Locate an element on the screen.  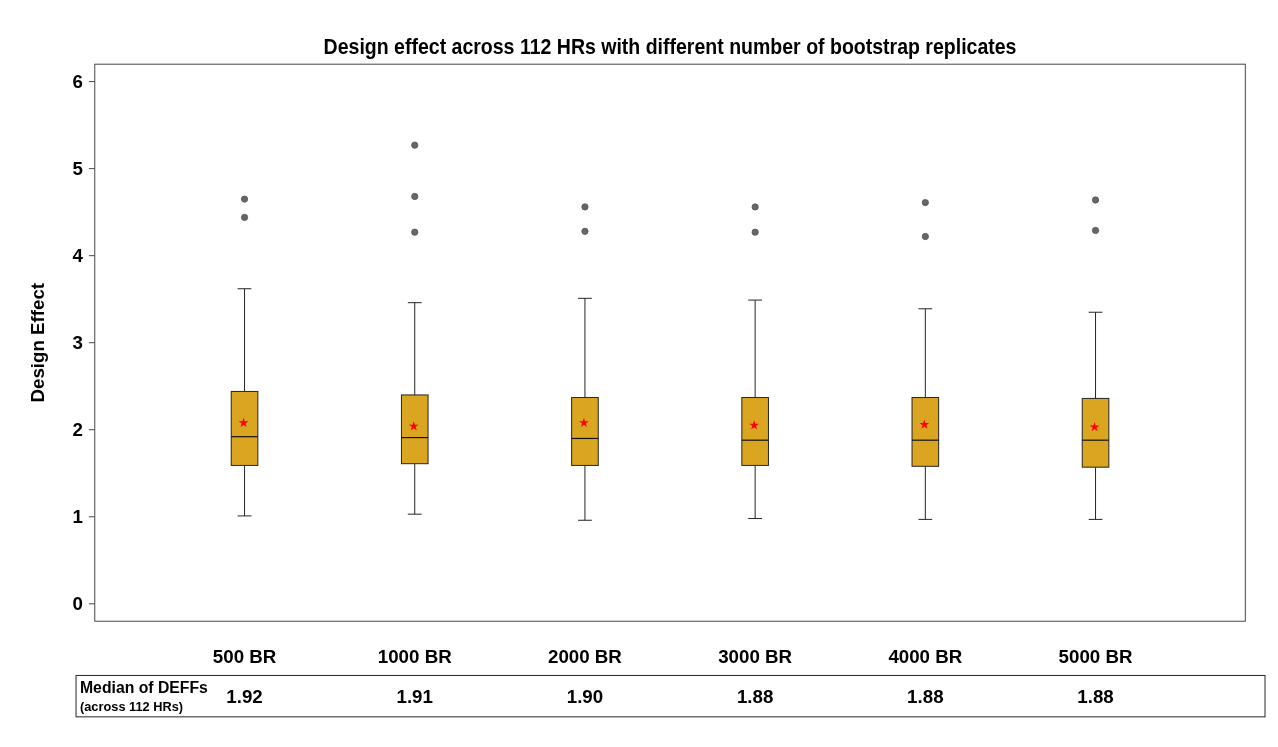
x-tick-label: 2000 BR is located at coordinates (585, 656).